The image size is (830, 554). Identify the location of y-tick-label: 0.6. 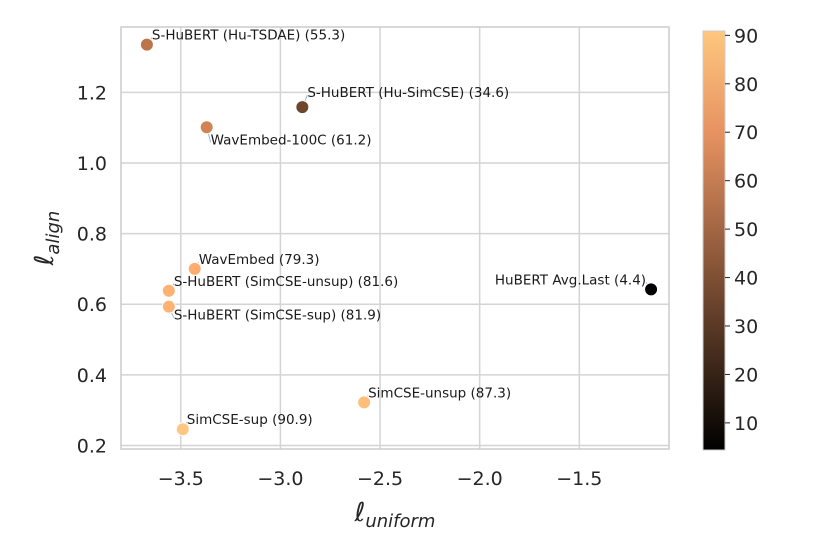
(92, 305).